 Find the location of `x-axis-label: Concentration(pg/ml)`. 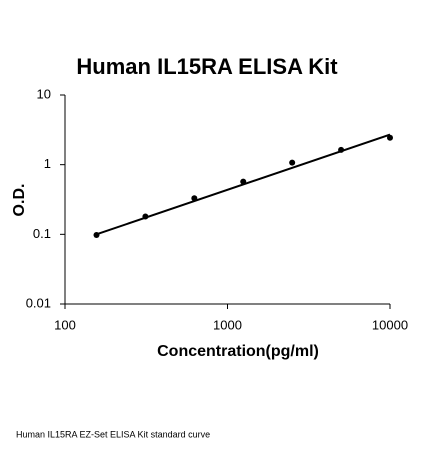

x-axis-label: Concentration(pg/ml) is located at coordinates (238, 351).